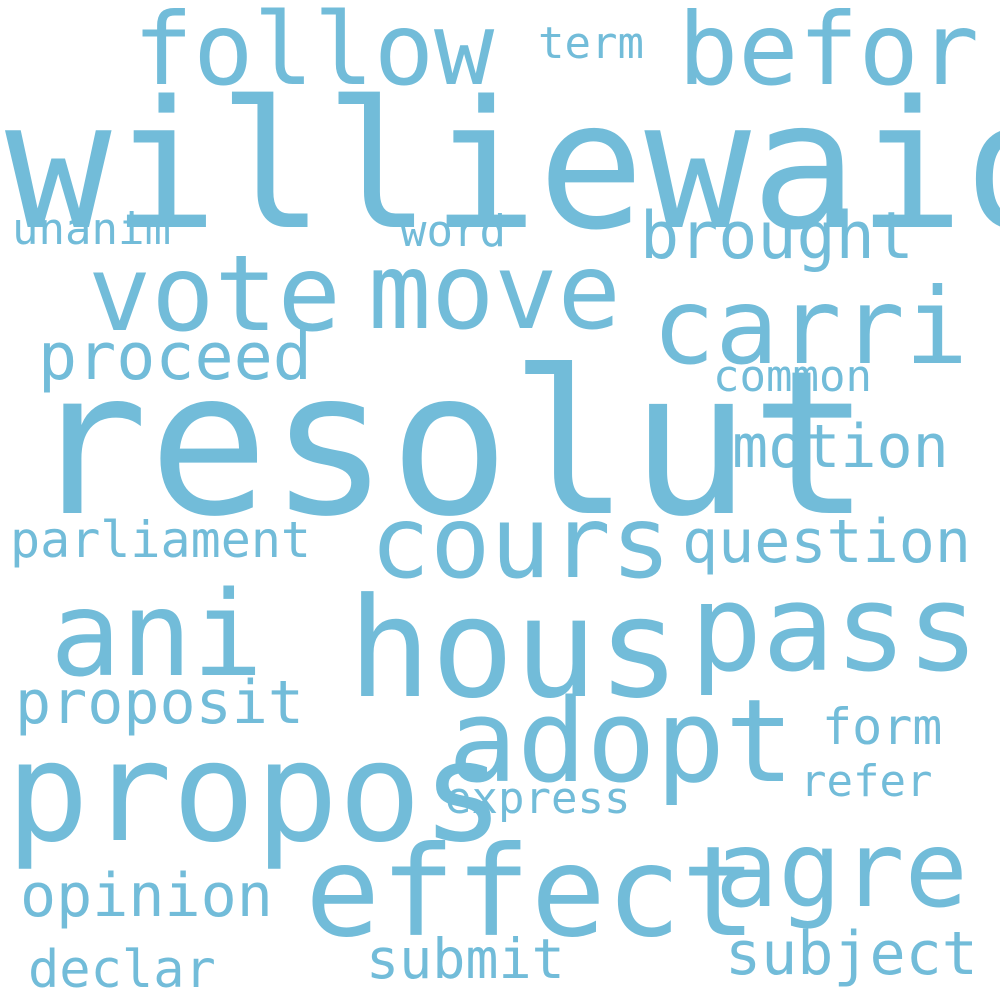 This screenshot has width=1000, height=1000. I want to click on word-propos: propos, so click(255, 792).